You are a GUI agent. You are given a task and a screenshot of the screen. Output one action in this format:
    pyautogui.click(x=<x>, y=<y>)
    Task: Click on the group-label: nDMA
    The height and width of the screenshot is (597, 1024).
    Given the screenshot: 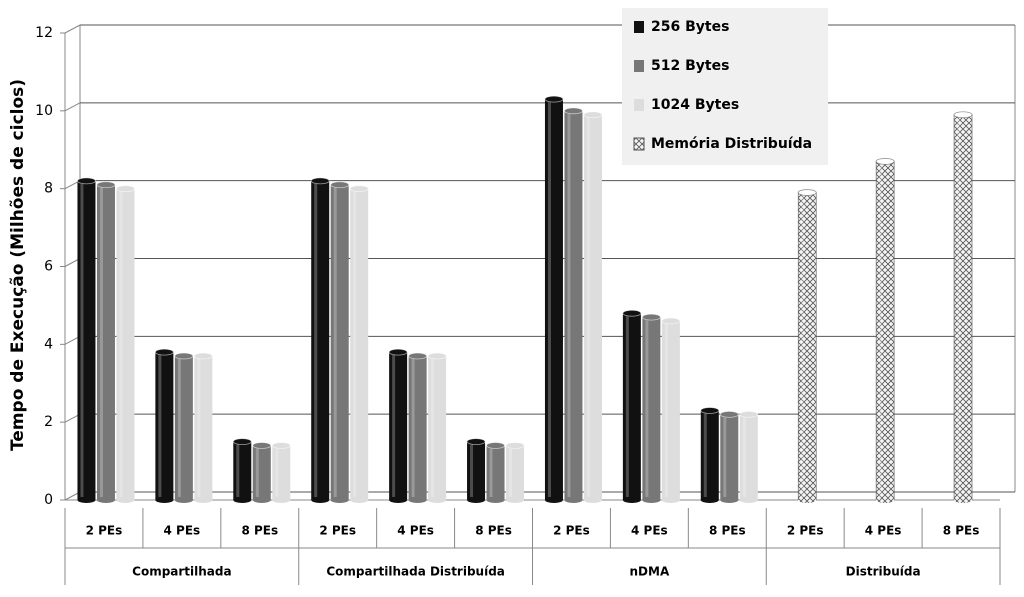 What is the action you would take?
    pyautogui.click(x=650, y=572)
    